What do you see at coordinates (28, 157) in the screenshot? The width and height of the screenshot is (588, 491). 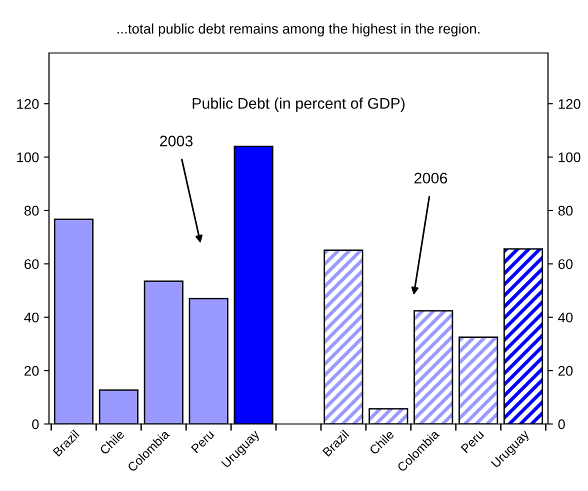 I see `y-tick-label: 100` at bounding box center [28, 157].